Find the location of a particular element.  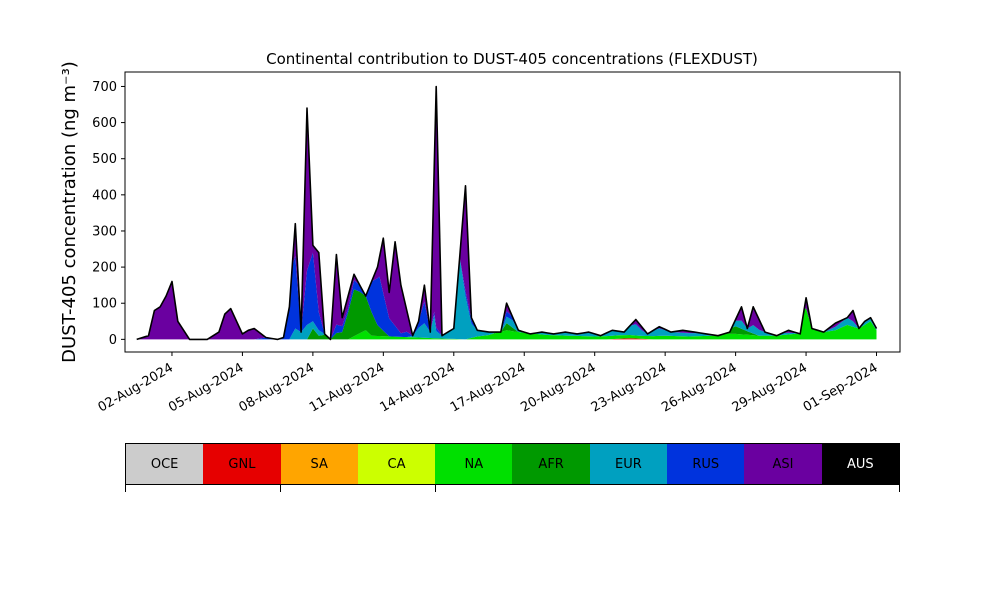

y-tick-label: 0 is located at coordinates (113, 340).